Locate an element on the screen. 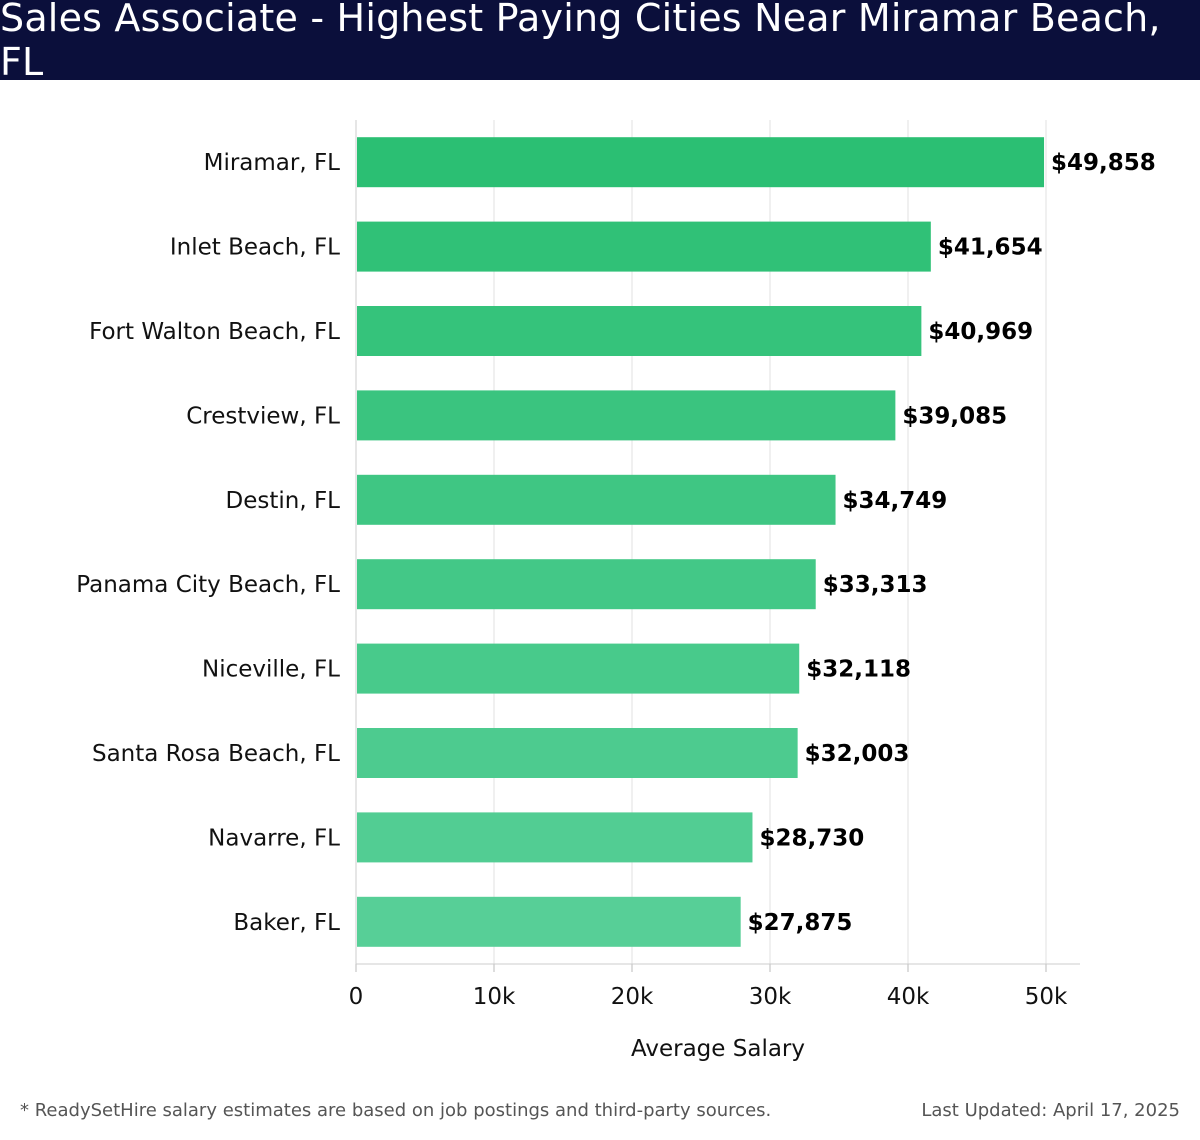 This screenshot has height=1140, width=1200. x-axis-label: Average Salary is located at coordinates (718, 1049).